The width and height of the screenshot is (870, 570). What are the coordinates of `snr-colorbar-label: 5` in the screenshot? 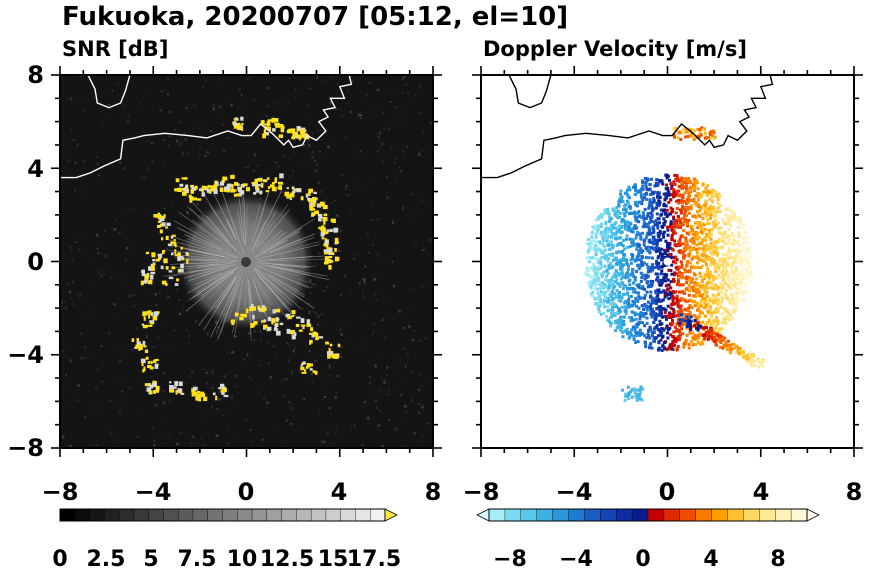 It's located at (150, 558).